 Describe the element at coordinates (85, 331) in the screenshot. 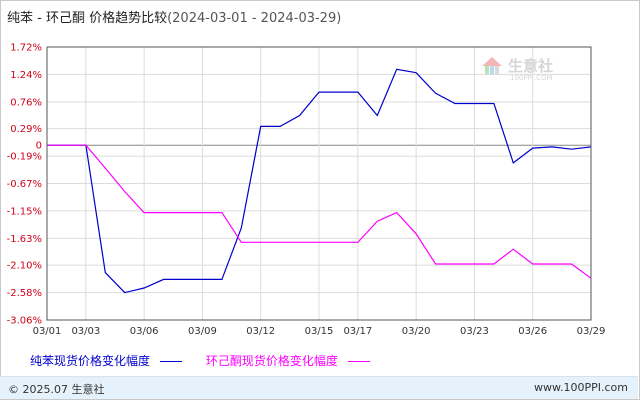

I see `x-tick-label: 03/03` at that location.